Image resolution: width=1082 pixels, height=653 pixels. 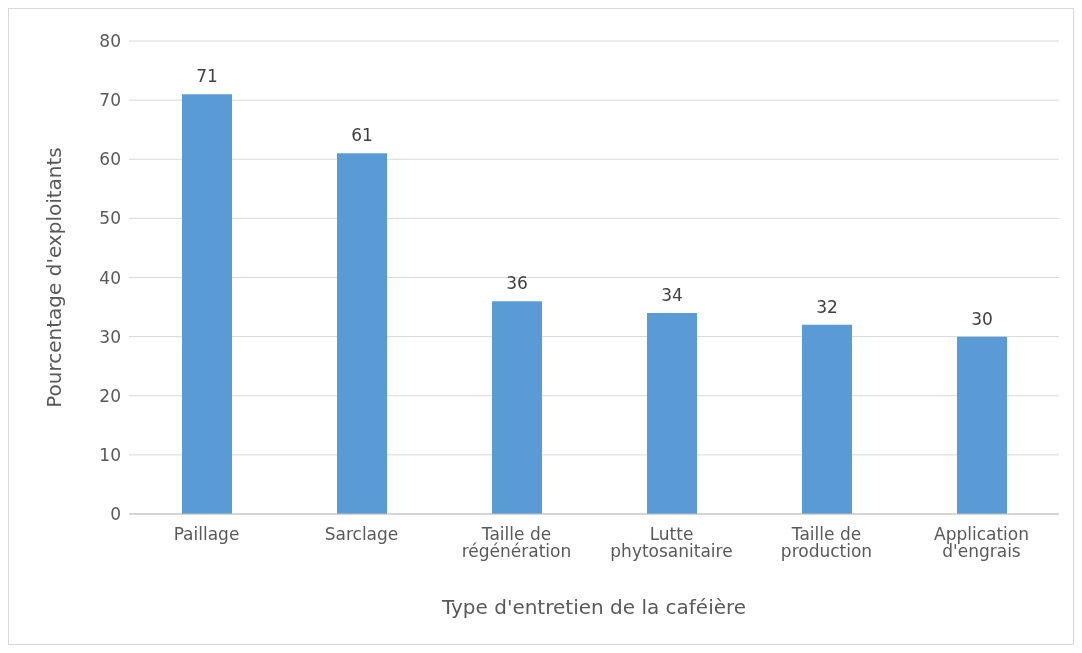 What do you see at coordinates (110, 277) in the screenshot?
I see `y-tick-label: 40` at bounding box center [110, 277].